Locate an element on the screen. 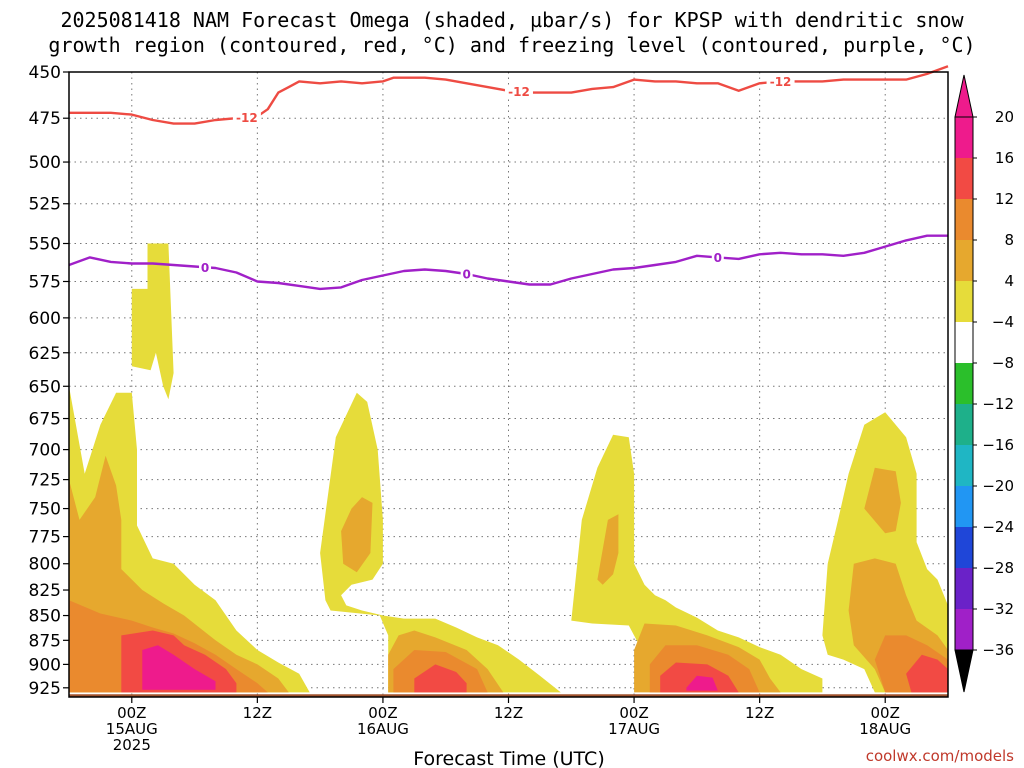 The width and height of the screenshot is (1024, 768). colorbar-label: −12 is located at coordinates (998, 404).